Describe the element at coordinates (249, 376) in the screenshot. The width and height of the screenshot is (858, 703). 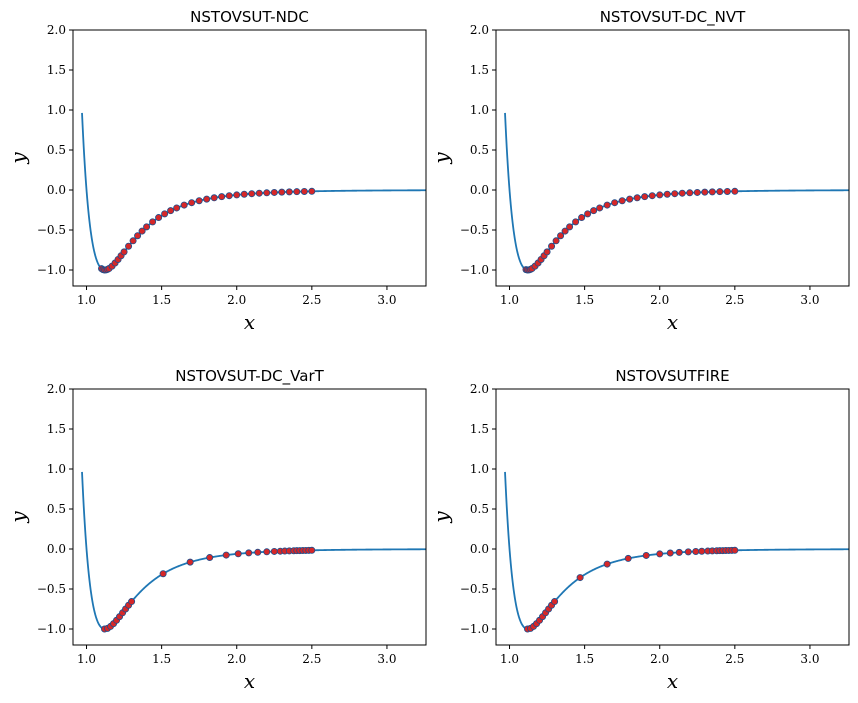
I see `subplot-title: NSTOVSUT-DC_VarT` at that location.